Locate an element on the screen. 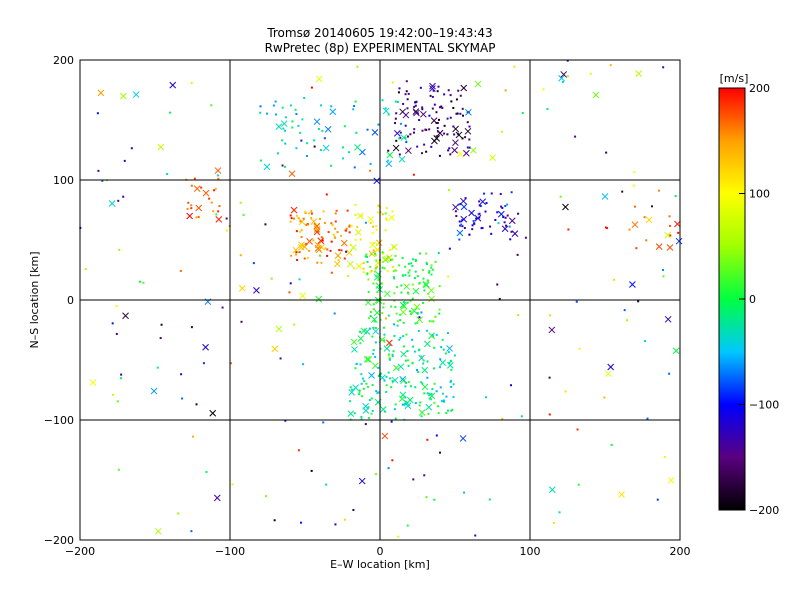 This screenshot has height=600, width=800. colorbar-tick-label: 200 is located at coordinates (759, 88).